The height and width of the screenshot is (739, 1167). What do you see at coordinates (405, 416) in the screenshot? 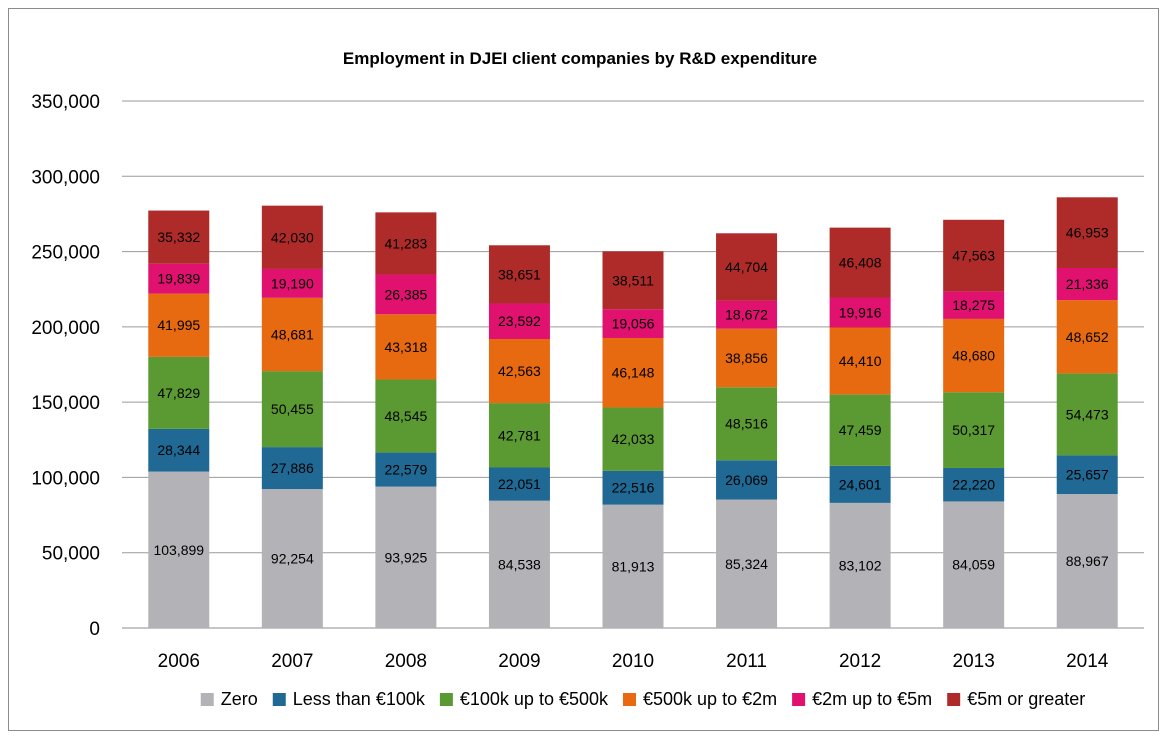
I see `data-label: 48,545` at bounding box center [405, 416].